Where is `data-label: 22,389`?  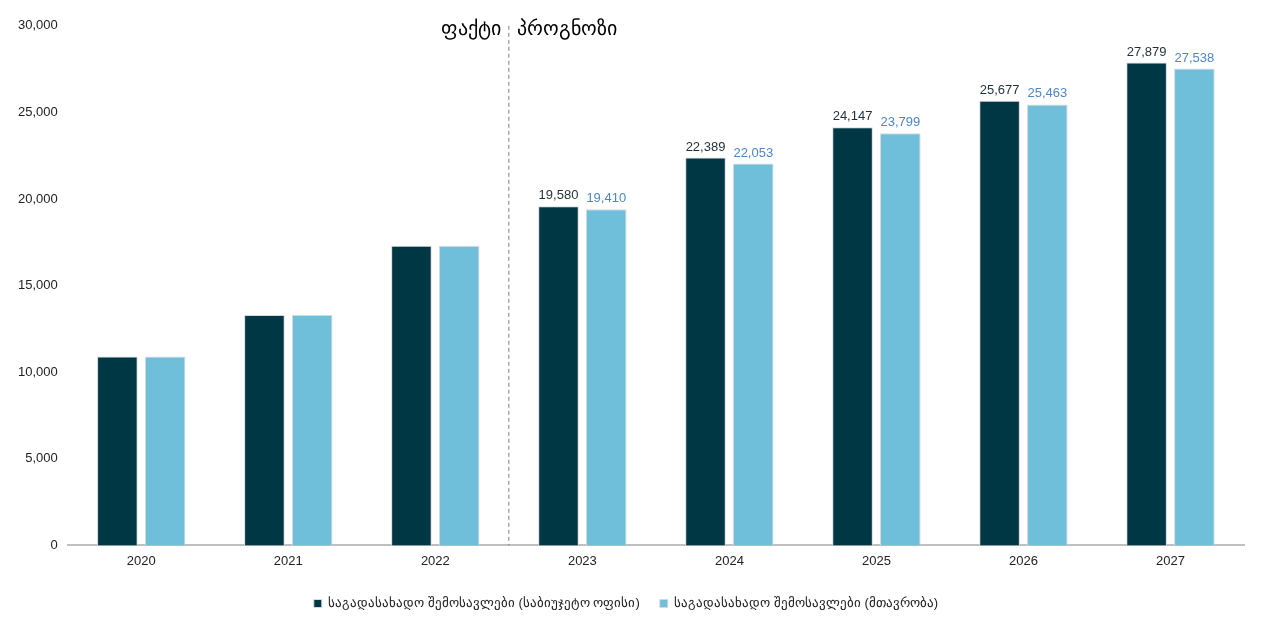
data-label: 22,389 is located at coordinates (705, 146).